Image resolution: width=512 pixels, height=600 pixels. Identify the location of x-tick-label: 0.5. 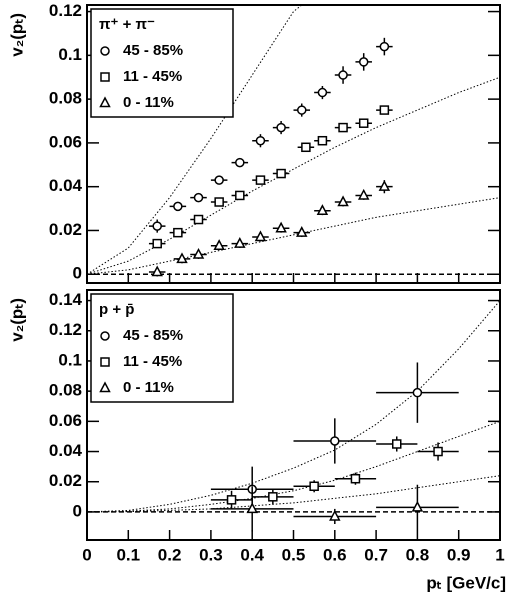
(294, 554).